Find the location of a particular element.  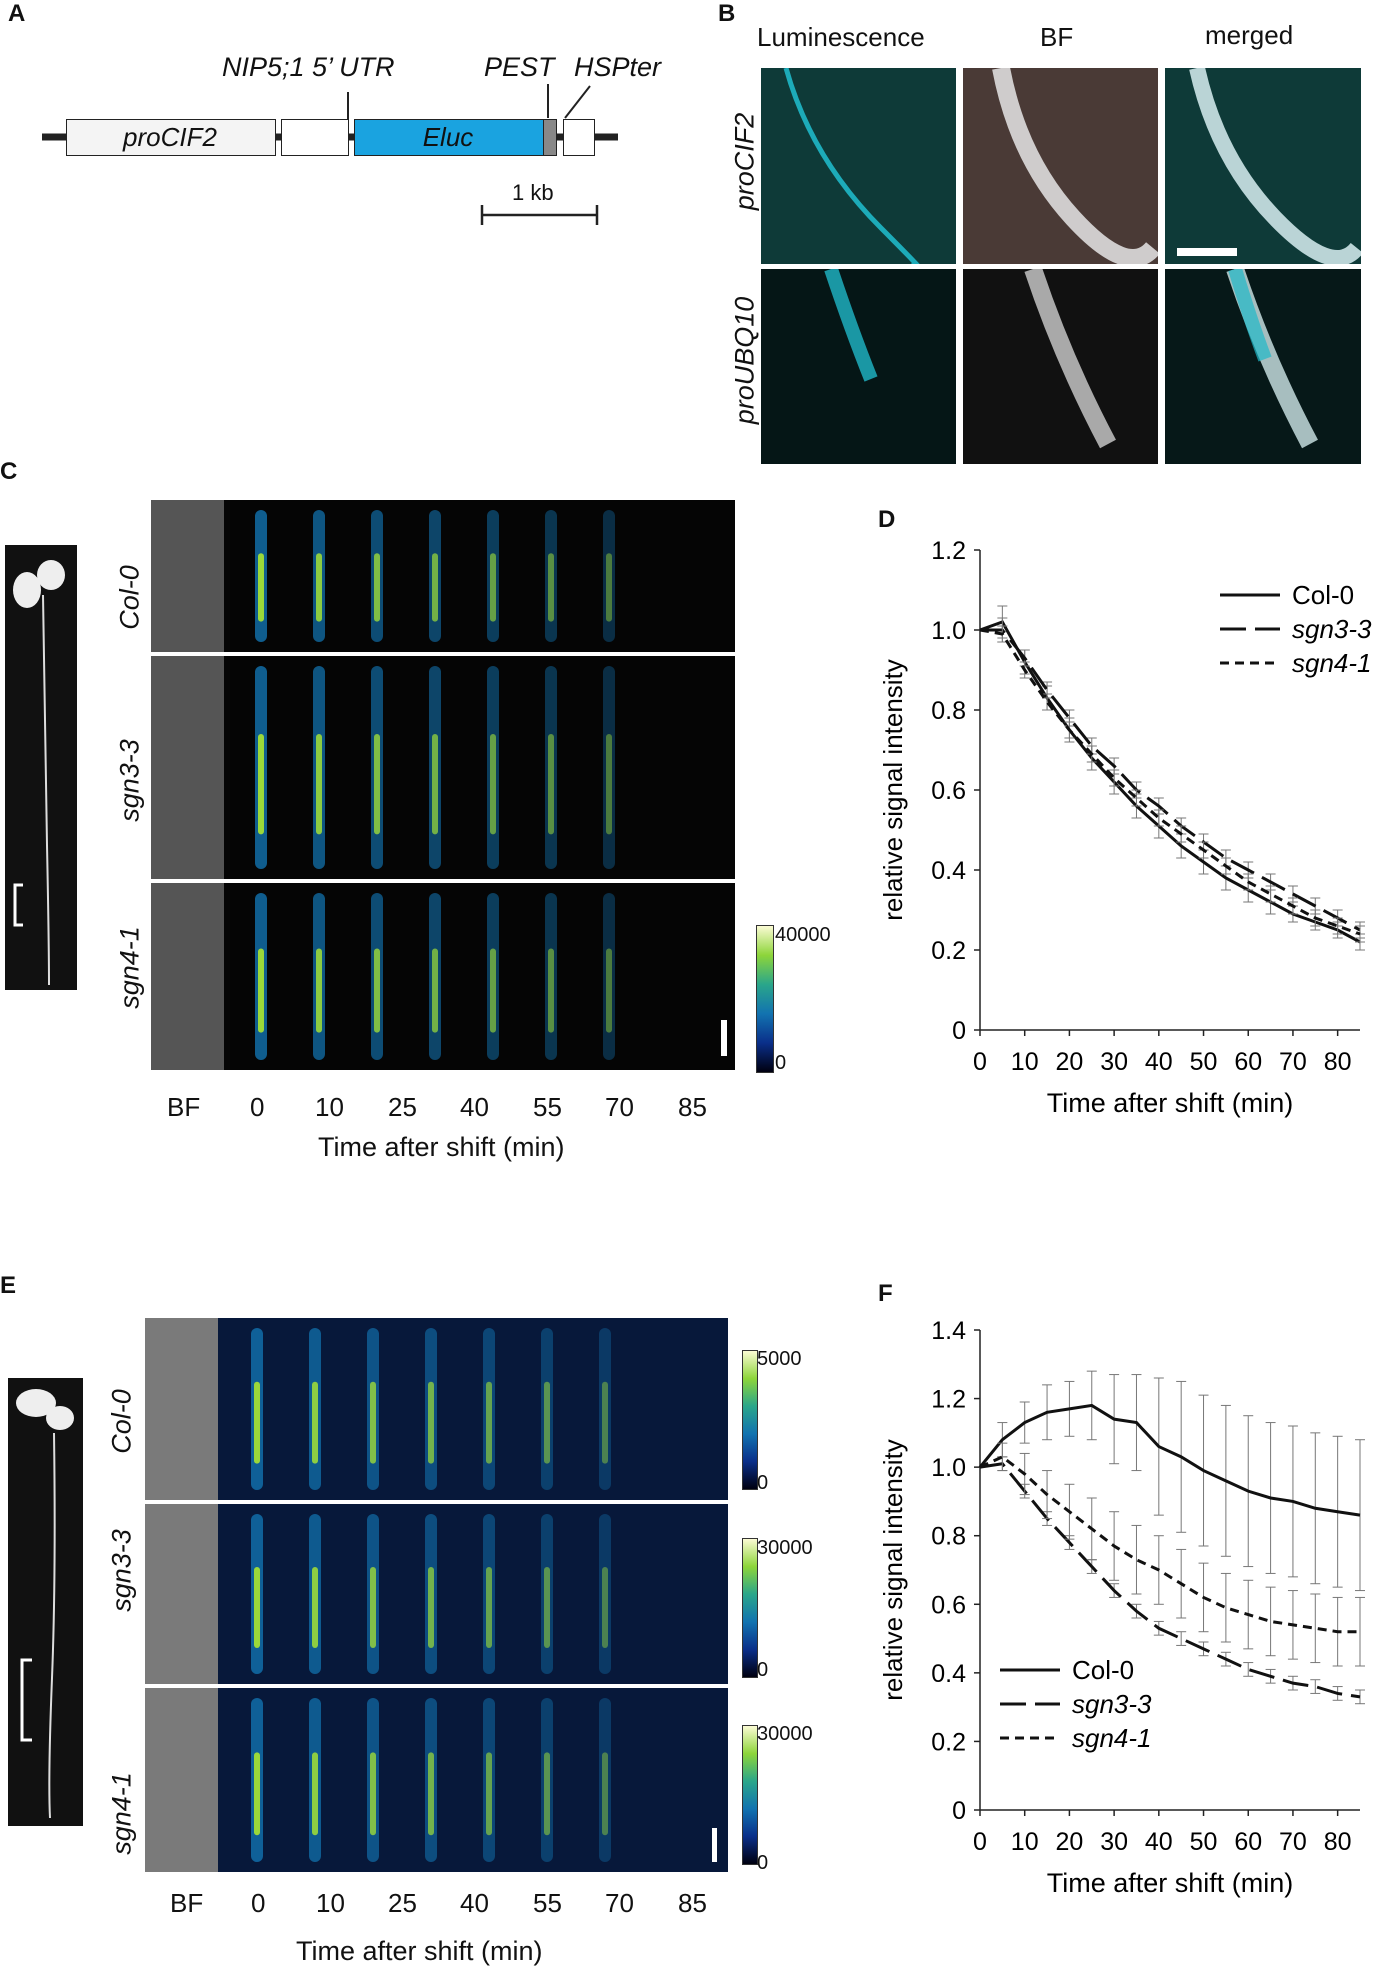

x-axis-title-c: Time after shift (min) is located at coordinates (441, 1147).